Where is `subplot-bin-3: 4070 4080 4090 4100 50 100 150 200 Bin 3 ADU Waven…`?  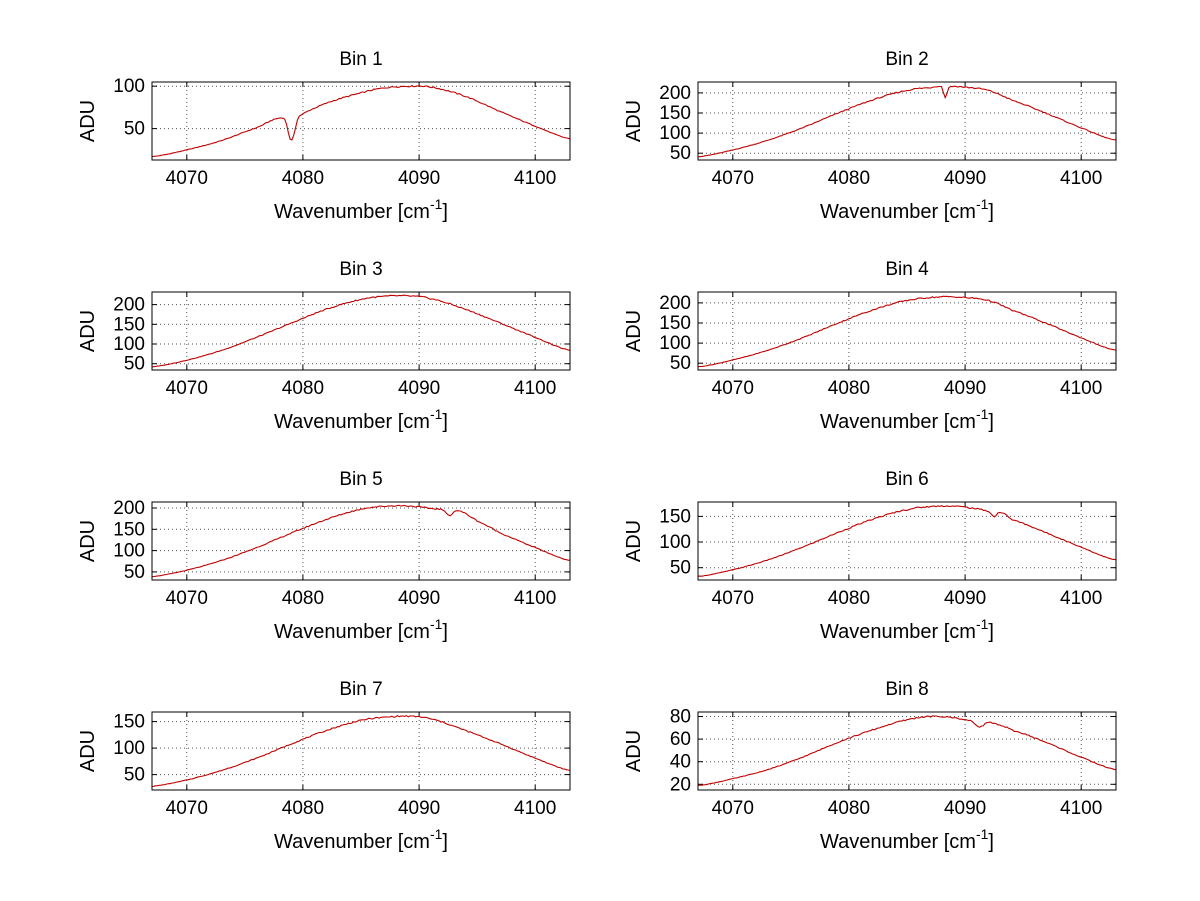 subplot-bin-3: 4070 4080 4090 4100 50 100 150 200 Bin 3 ADU Waven… is located at coordinates (332, 356).